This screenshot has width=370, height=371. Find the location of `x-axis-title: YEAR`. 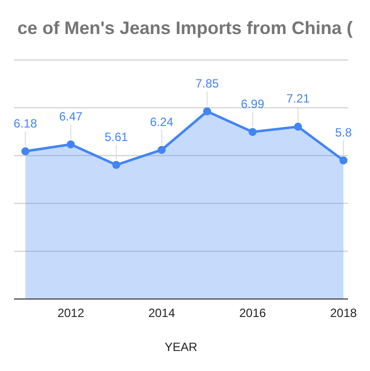

x-axis-title: YEAR is located at coordinates (181, 347).